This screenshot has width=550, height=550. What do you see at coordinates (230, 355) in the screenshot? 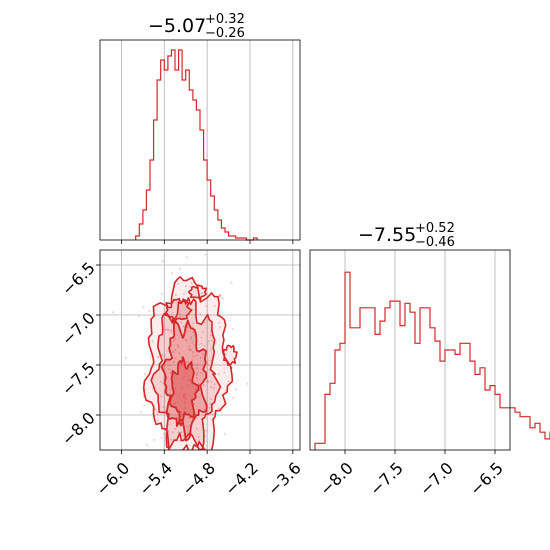
I see `contour-island-right` at bounding box center [230, 355].